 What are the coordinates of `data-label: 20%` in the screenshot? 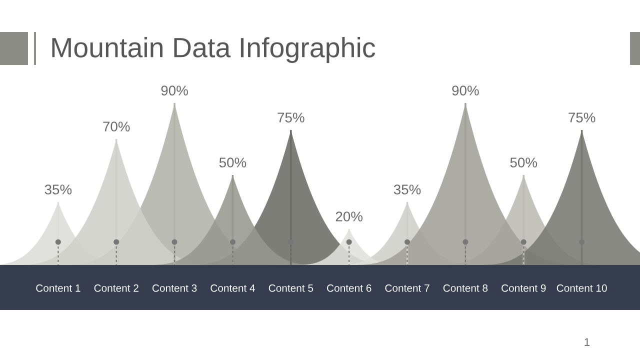 It's located at (349, 217).